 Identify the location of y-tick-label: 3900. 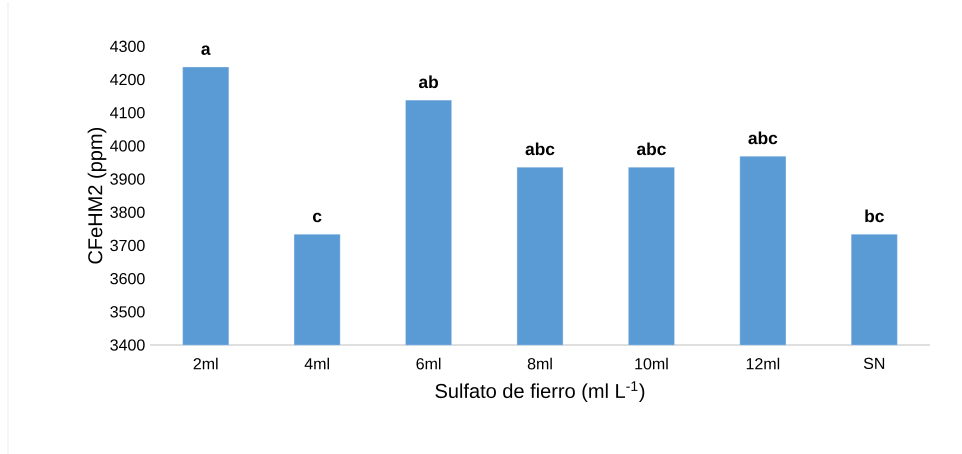
(127, 179).